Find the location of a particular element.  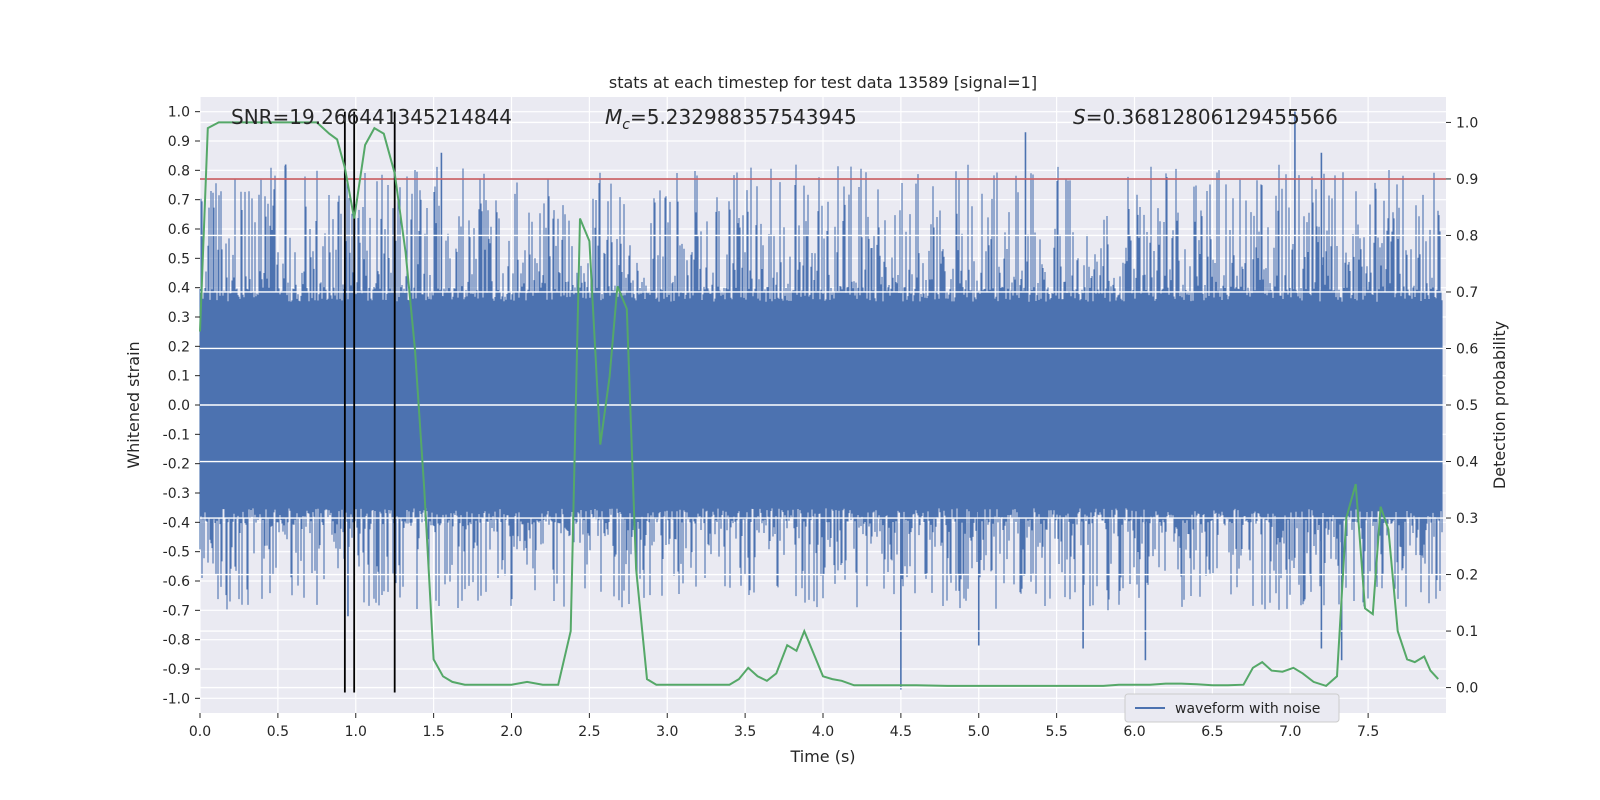

left-tick-label: -1.0 is located at coordinates (176, 699).